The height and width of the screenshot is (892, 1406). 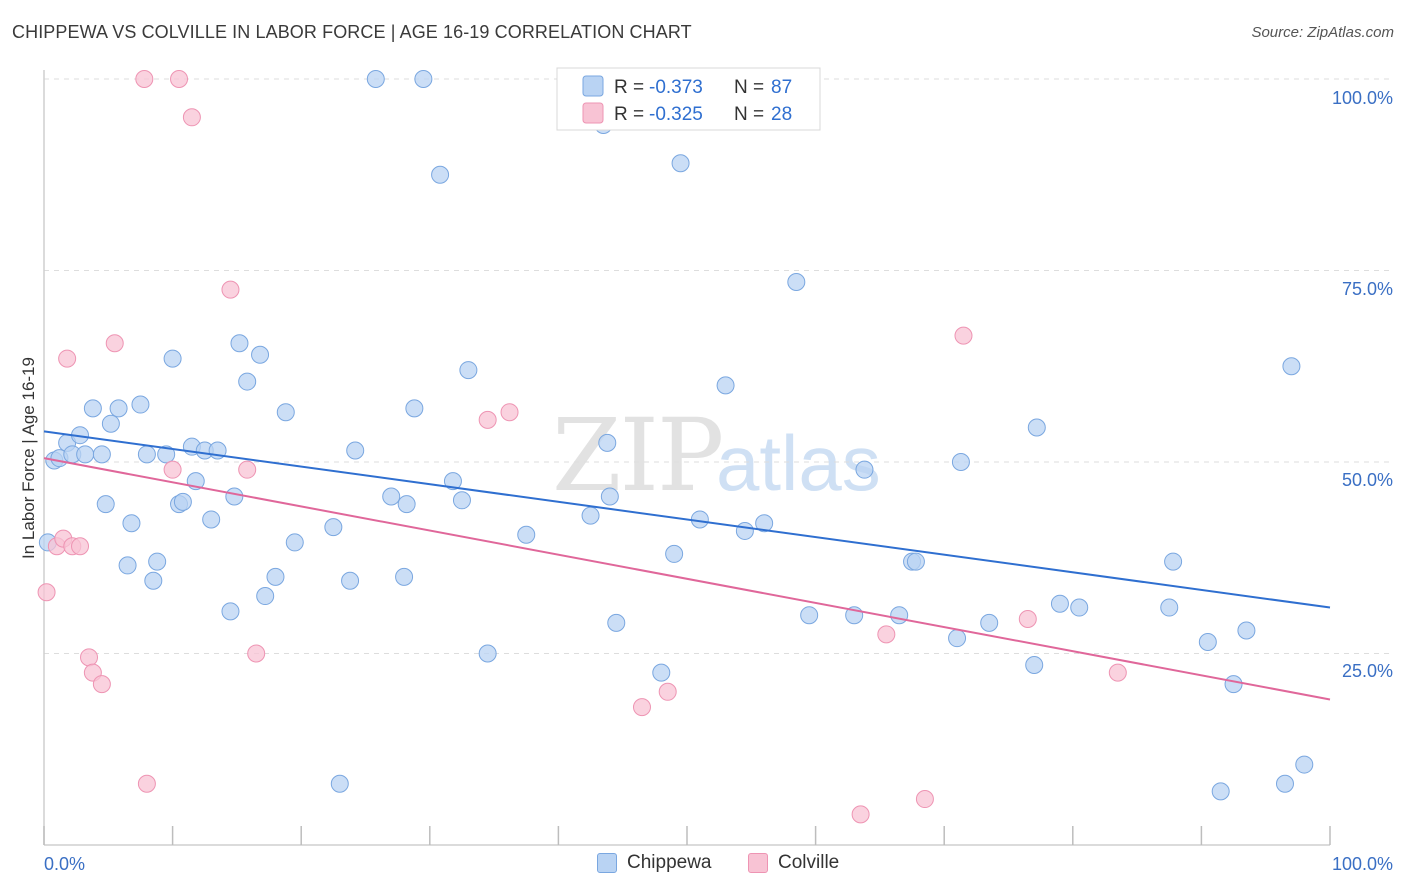 What do you see at coordinates (64, 864) in the screenshot?
I see `x-tick-label-0: 0.0%` at bounding box center [64, 864].